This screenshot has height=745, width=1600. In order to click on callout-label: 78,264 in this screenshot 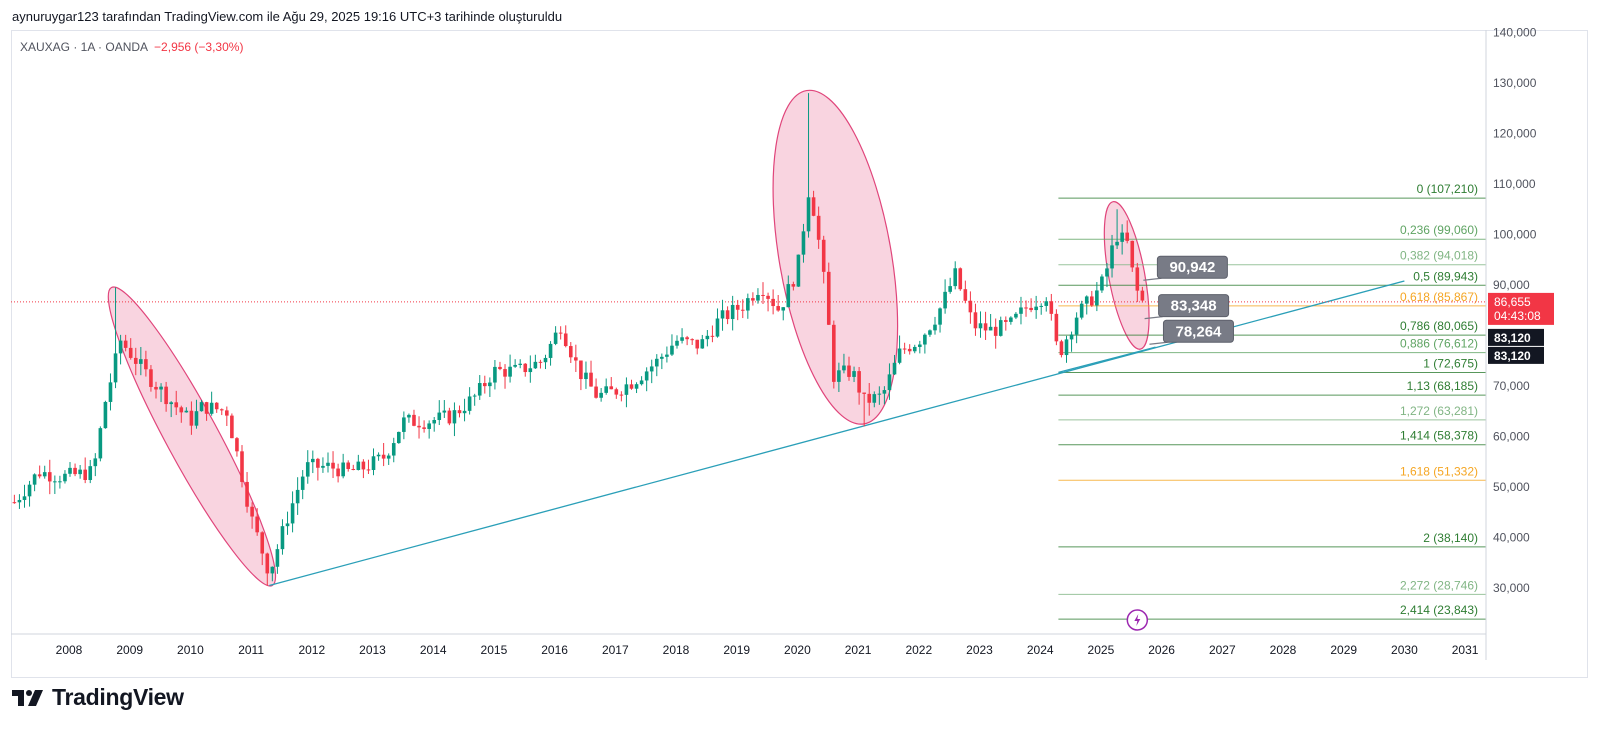, I will do `click(1199, 331)`.